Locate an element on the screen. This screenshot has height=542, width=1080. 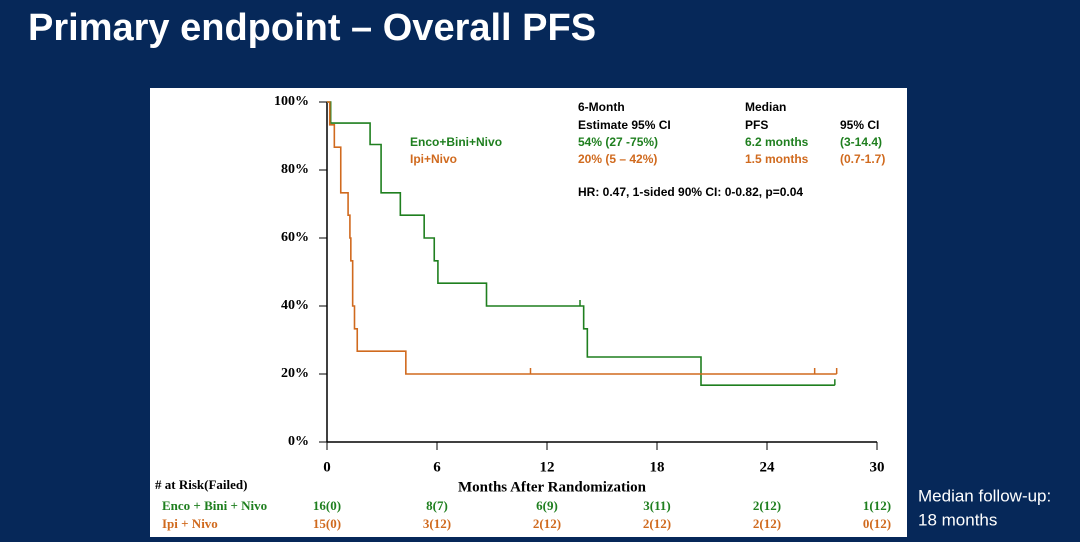
risk-value: 0(12) is located at coordinates (877, 523).